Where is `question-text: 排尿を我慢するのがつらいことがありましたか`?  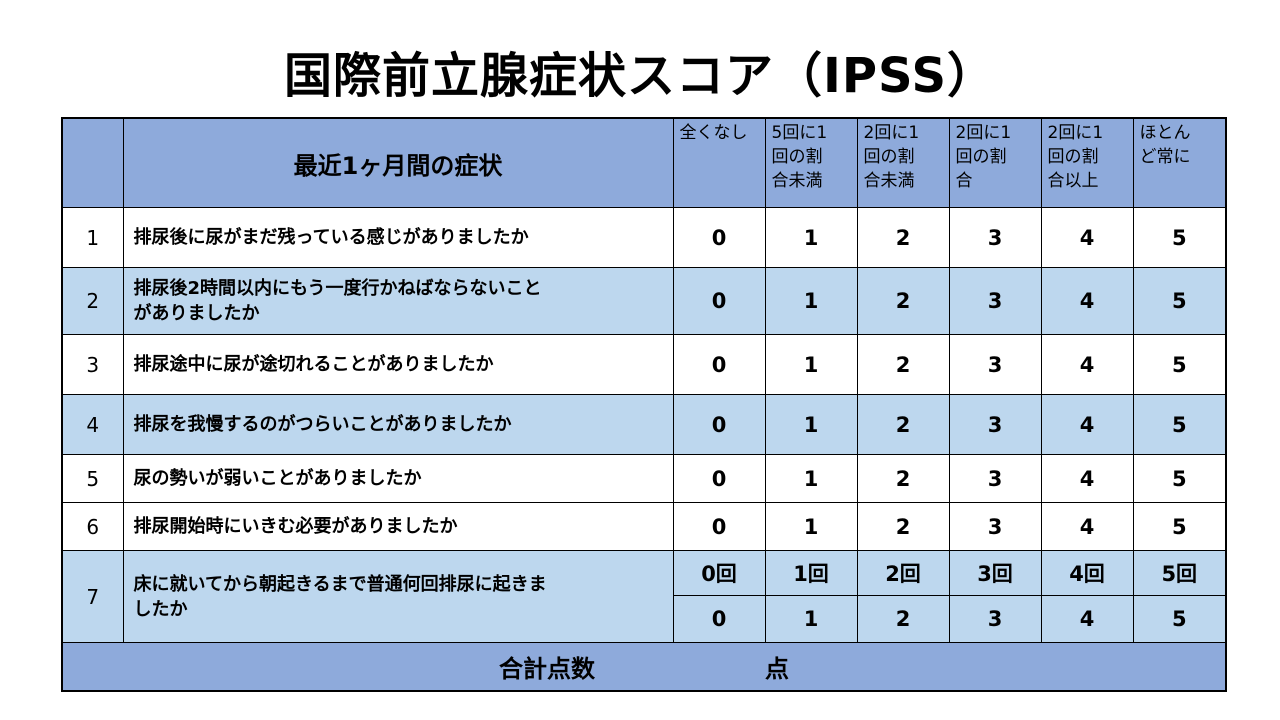
question-text: 排尿を我慢するのがつらいことがありましたか is located at coordinates (398, 424).